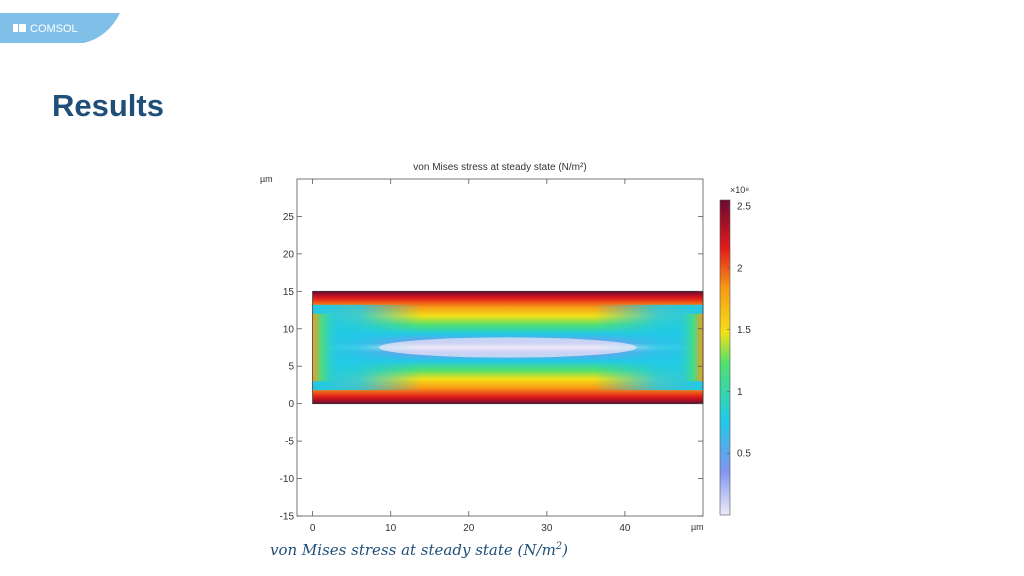 This screenshot has height=576, width=1024. Describe the element at coordinates (697, 527) in the screenshot. I see `x-axis-unit: µm` at that location.